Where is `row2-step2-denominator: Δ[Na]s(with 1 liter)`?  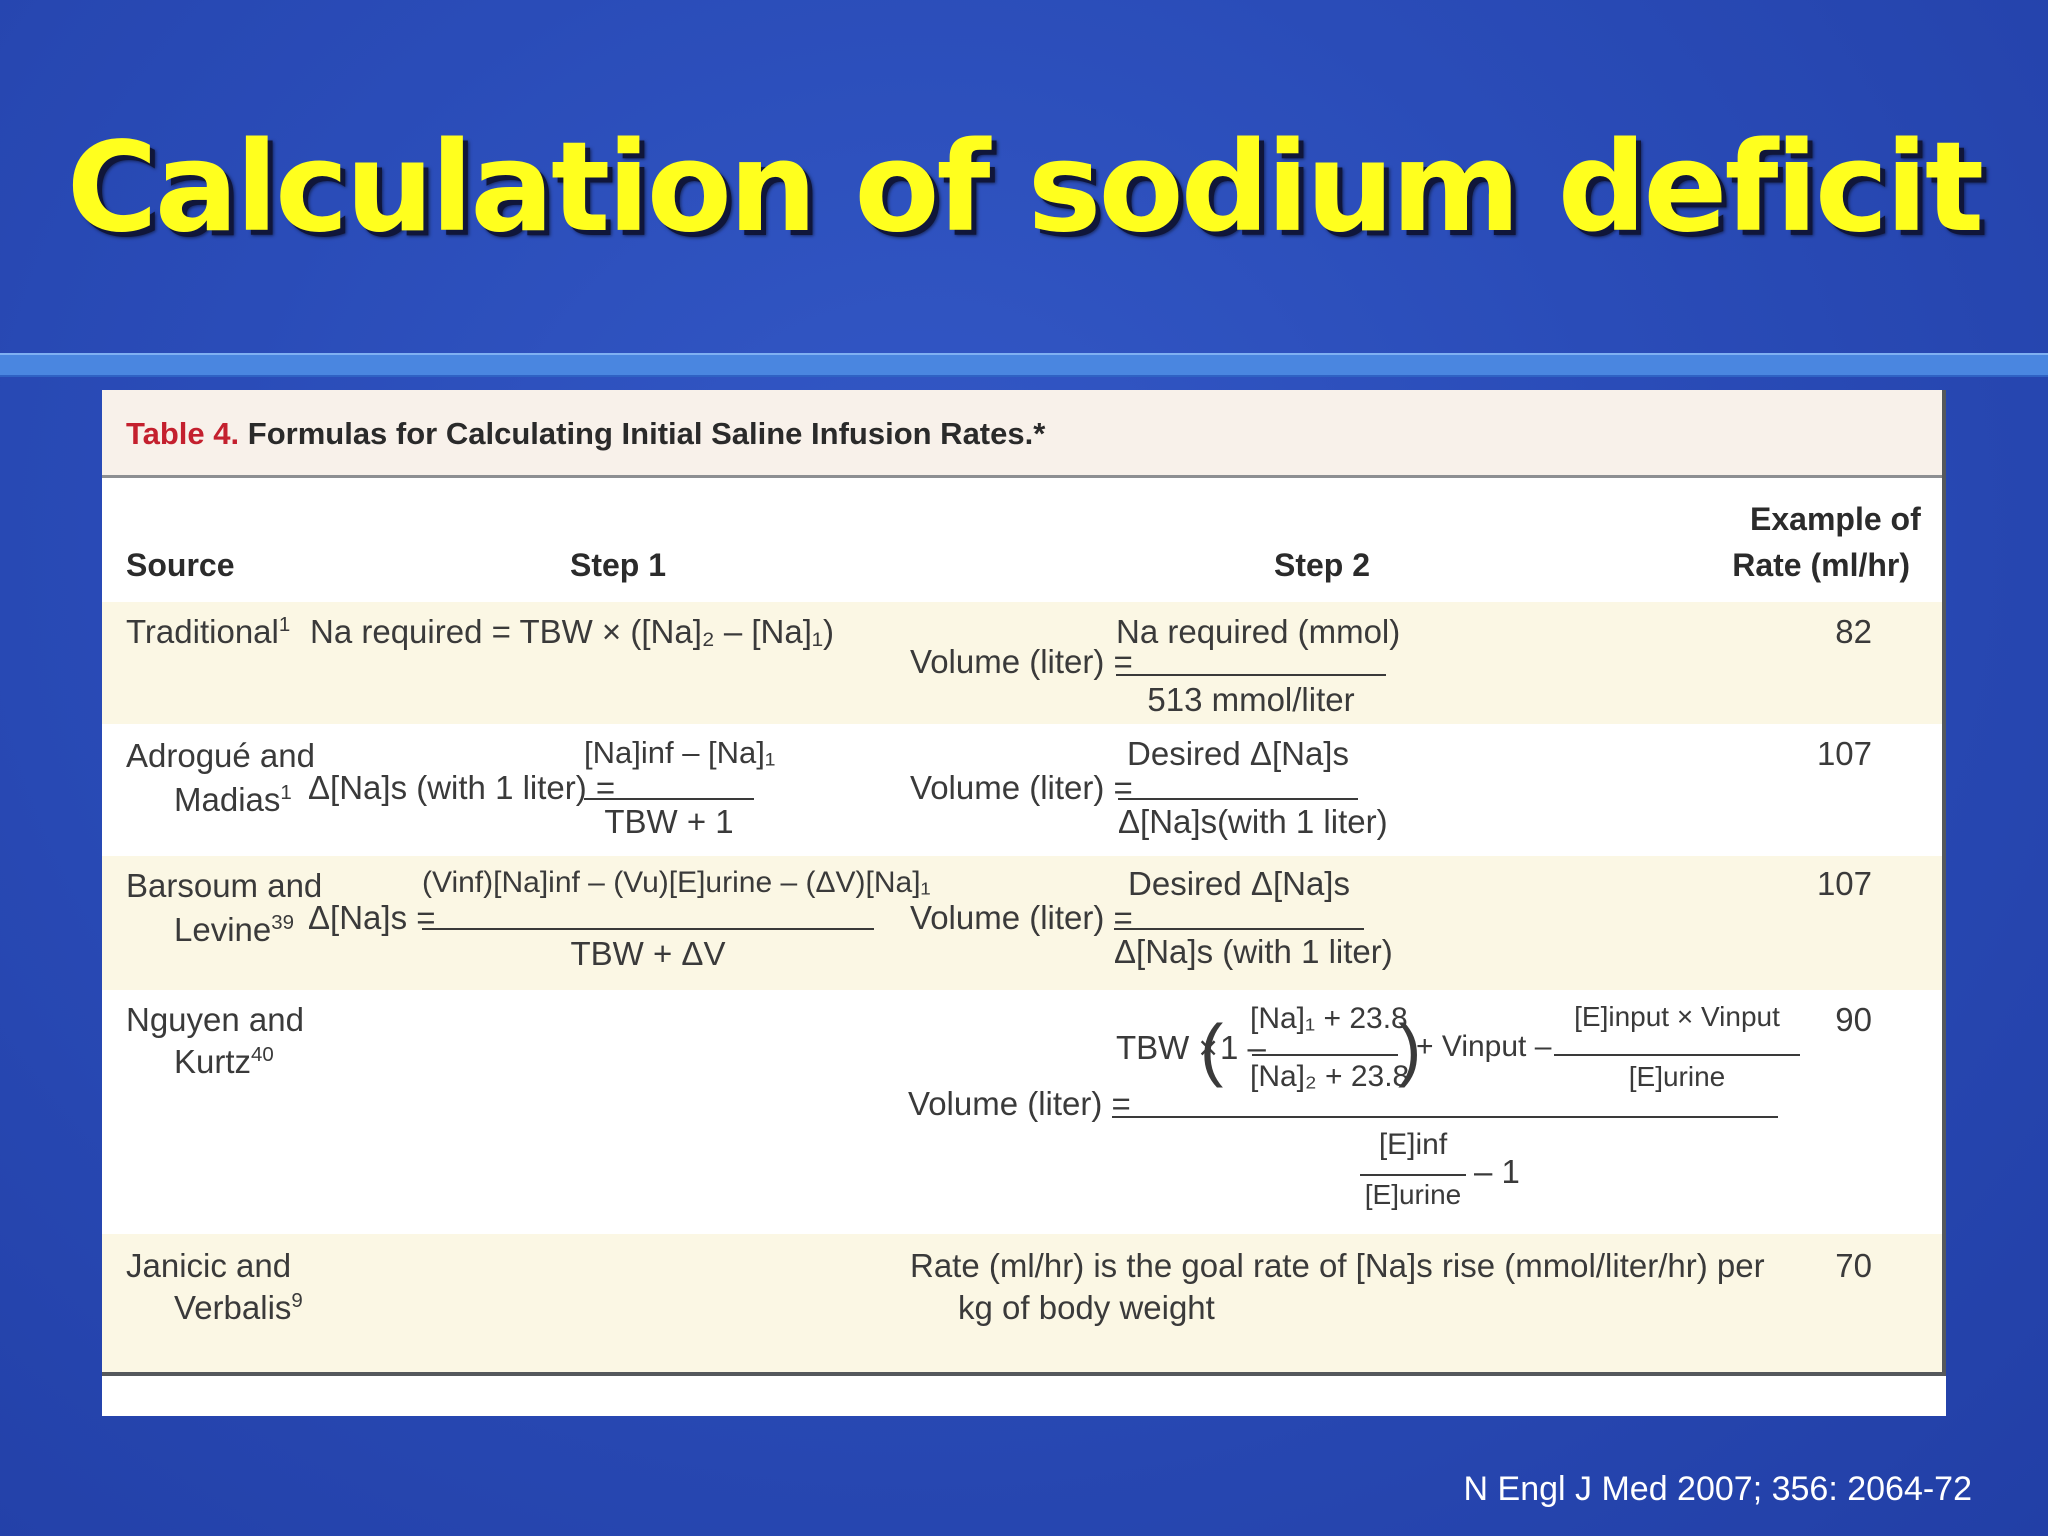
row2-step2-denominator: Δ[Na]s(with 1 liter) is located at coordinates (1253, 821).